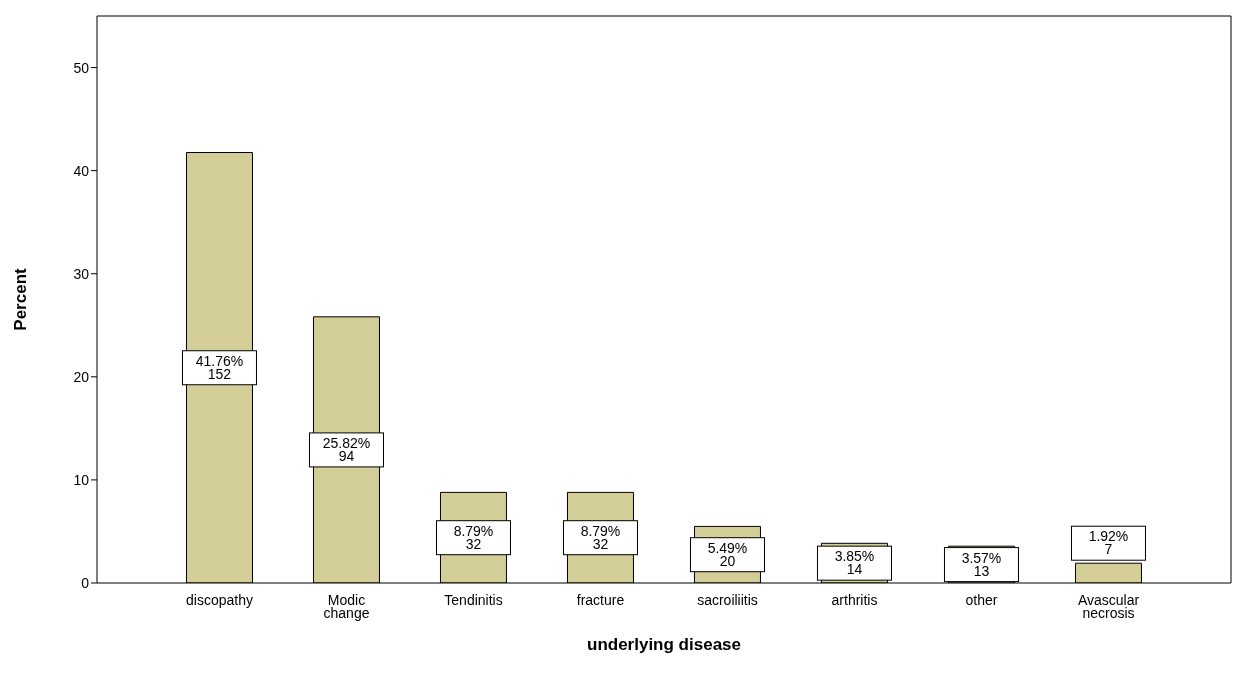 The width and height of the screenshot is (1243, 677). What do you see at coordinates (346, 606) in the screenshot?
I see `x-tick-label: Modic change` at bounding box center [346, 606].